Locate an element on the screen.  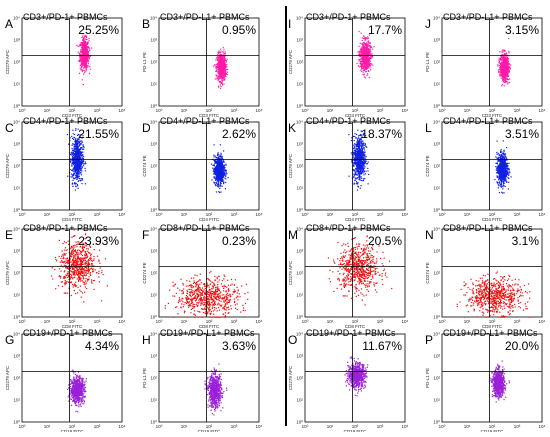
y-tick-label: 10³ is located at coordinates (153, 144).